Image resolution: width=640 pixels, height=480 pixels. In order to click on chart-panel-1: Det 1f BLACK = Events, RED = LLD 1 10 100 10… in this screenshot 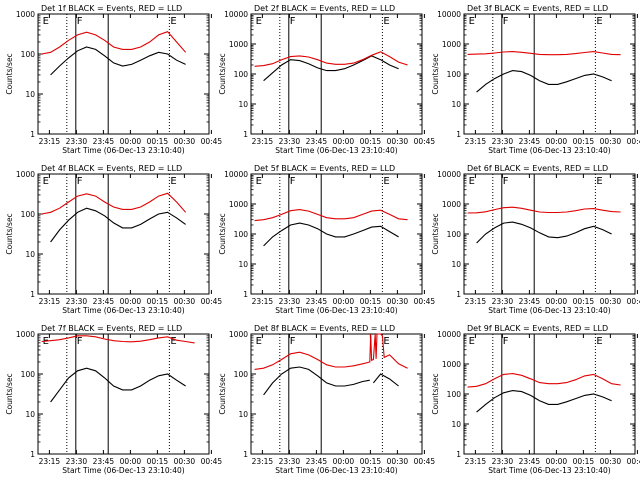, I will do `click(113, 79)`.